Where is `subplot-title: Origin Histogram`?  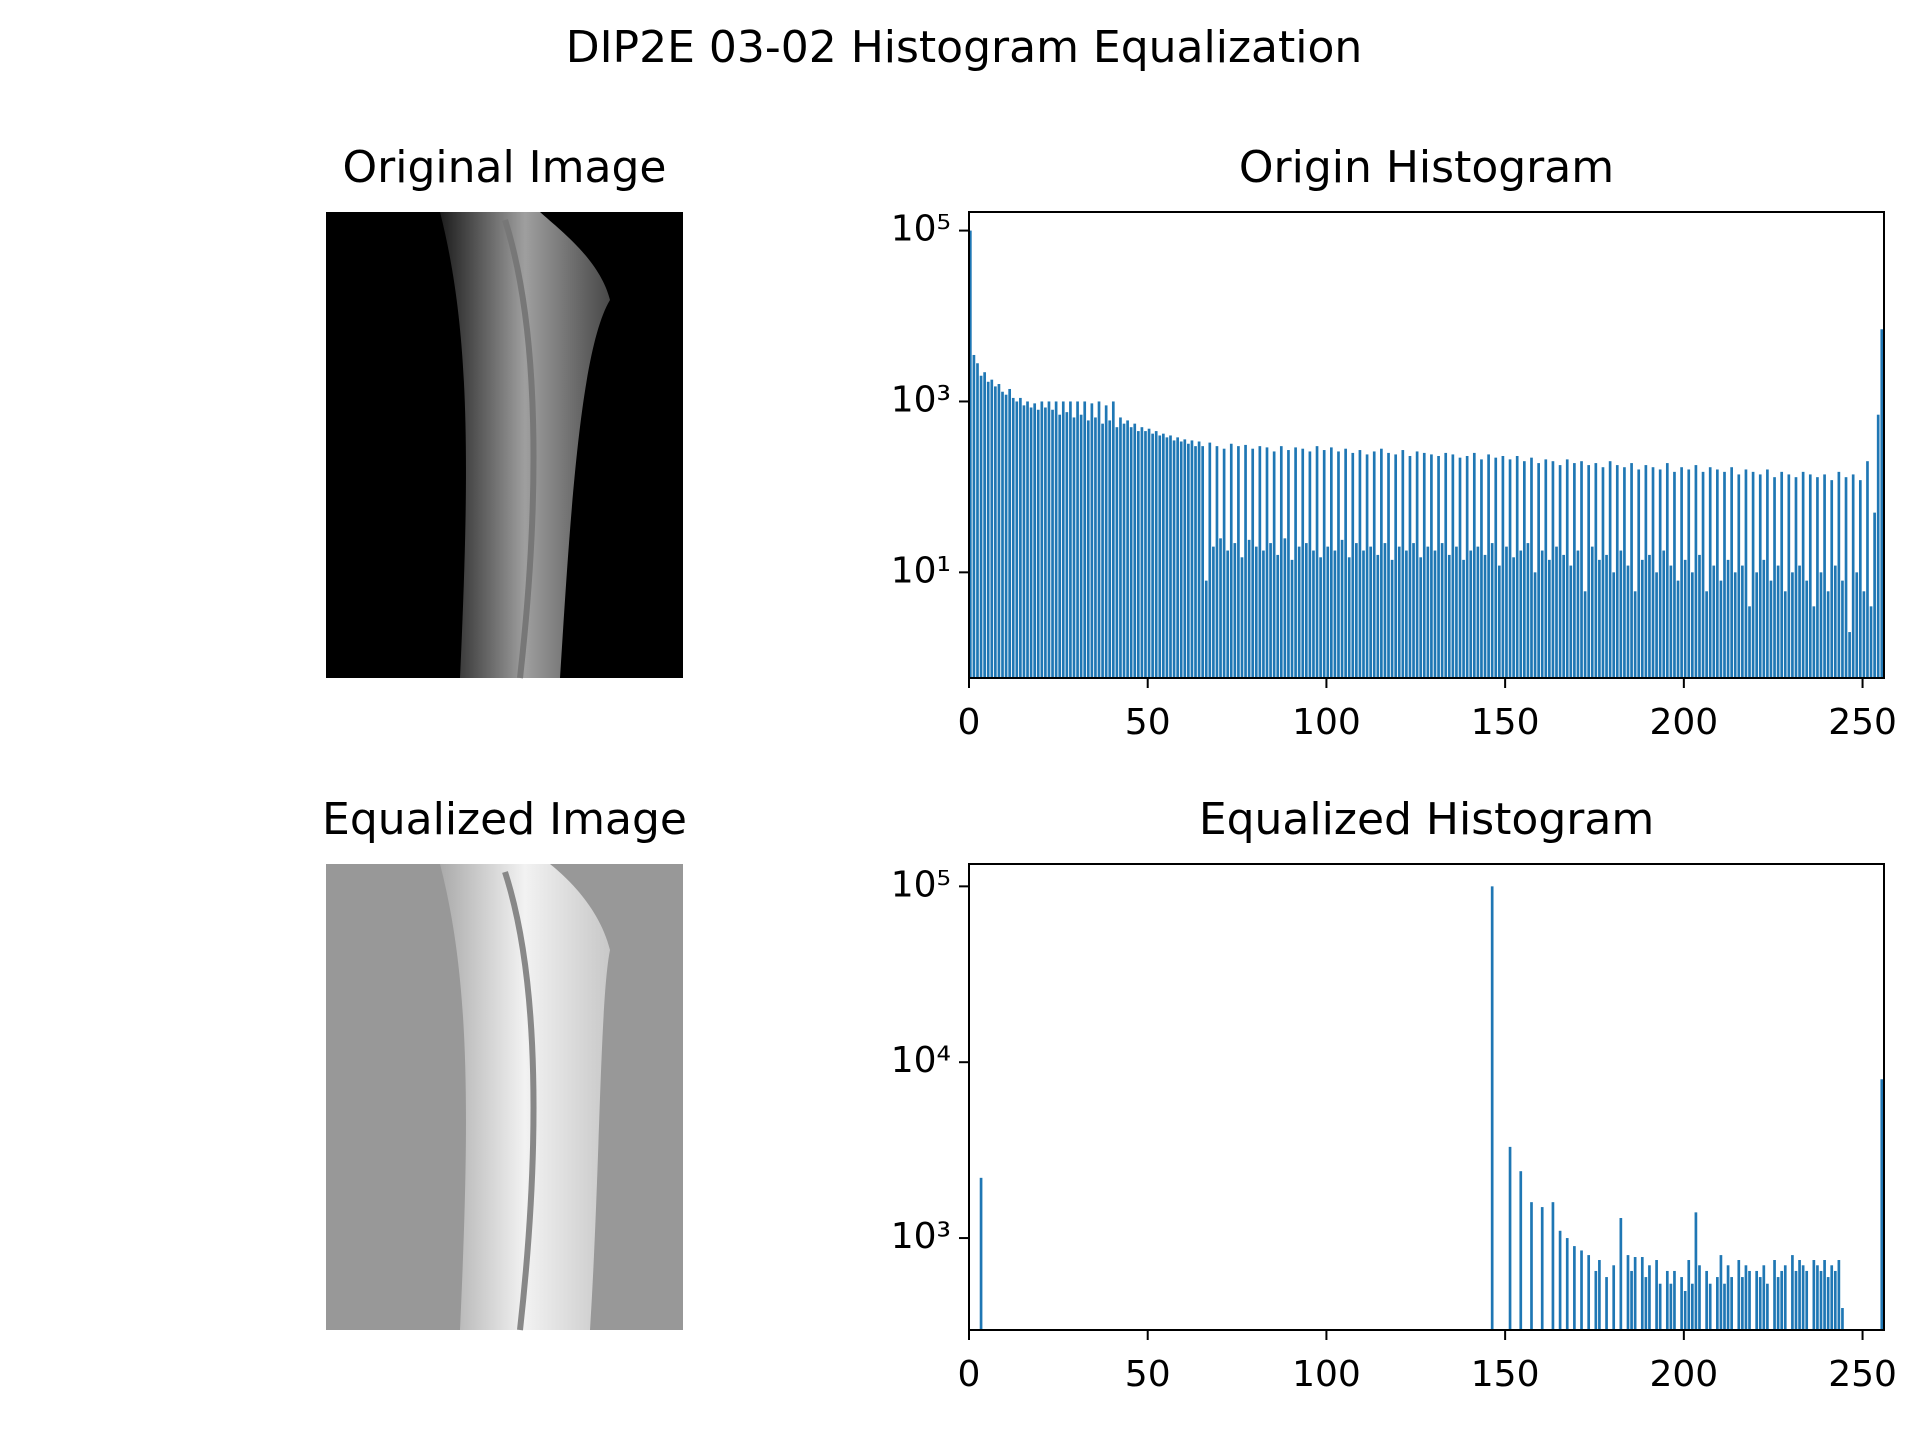 subplot-title: Origin Histogram is located at coordinates (1426, 167).